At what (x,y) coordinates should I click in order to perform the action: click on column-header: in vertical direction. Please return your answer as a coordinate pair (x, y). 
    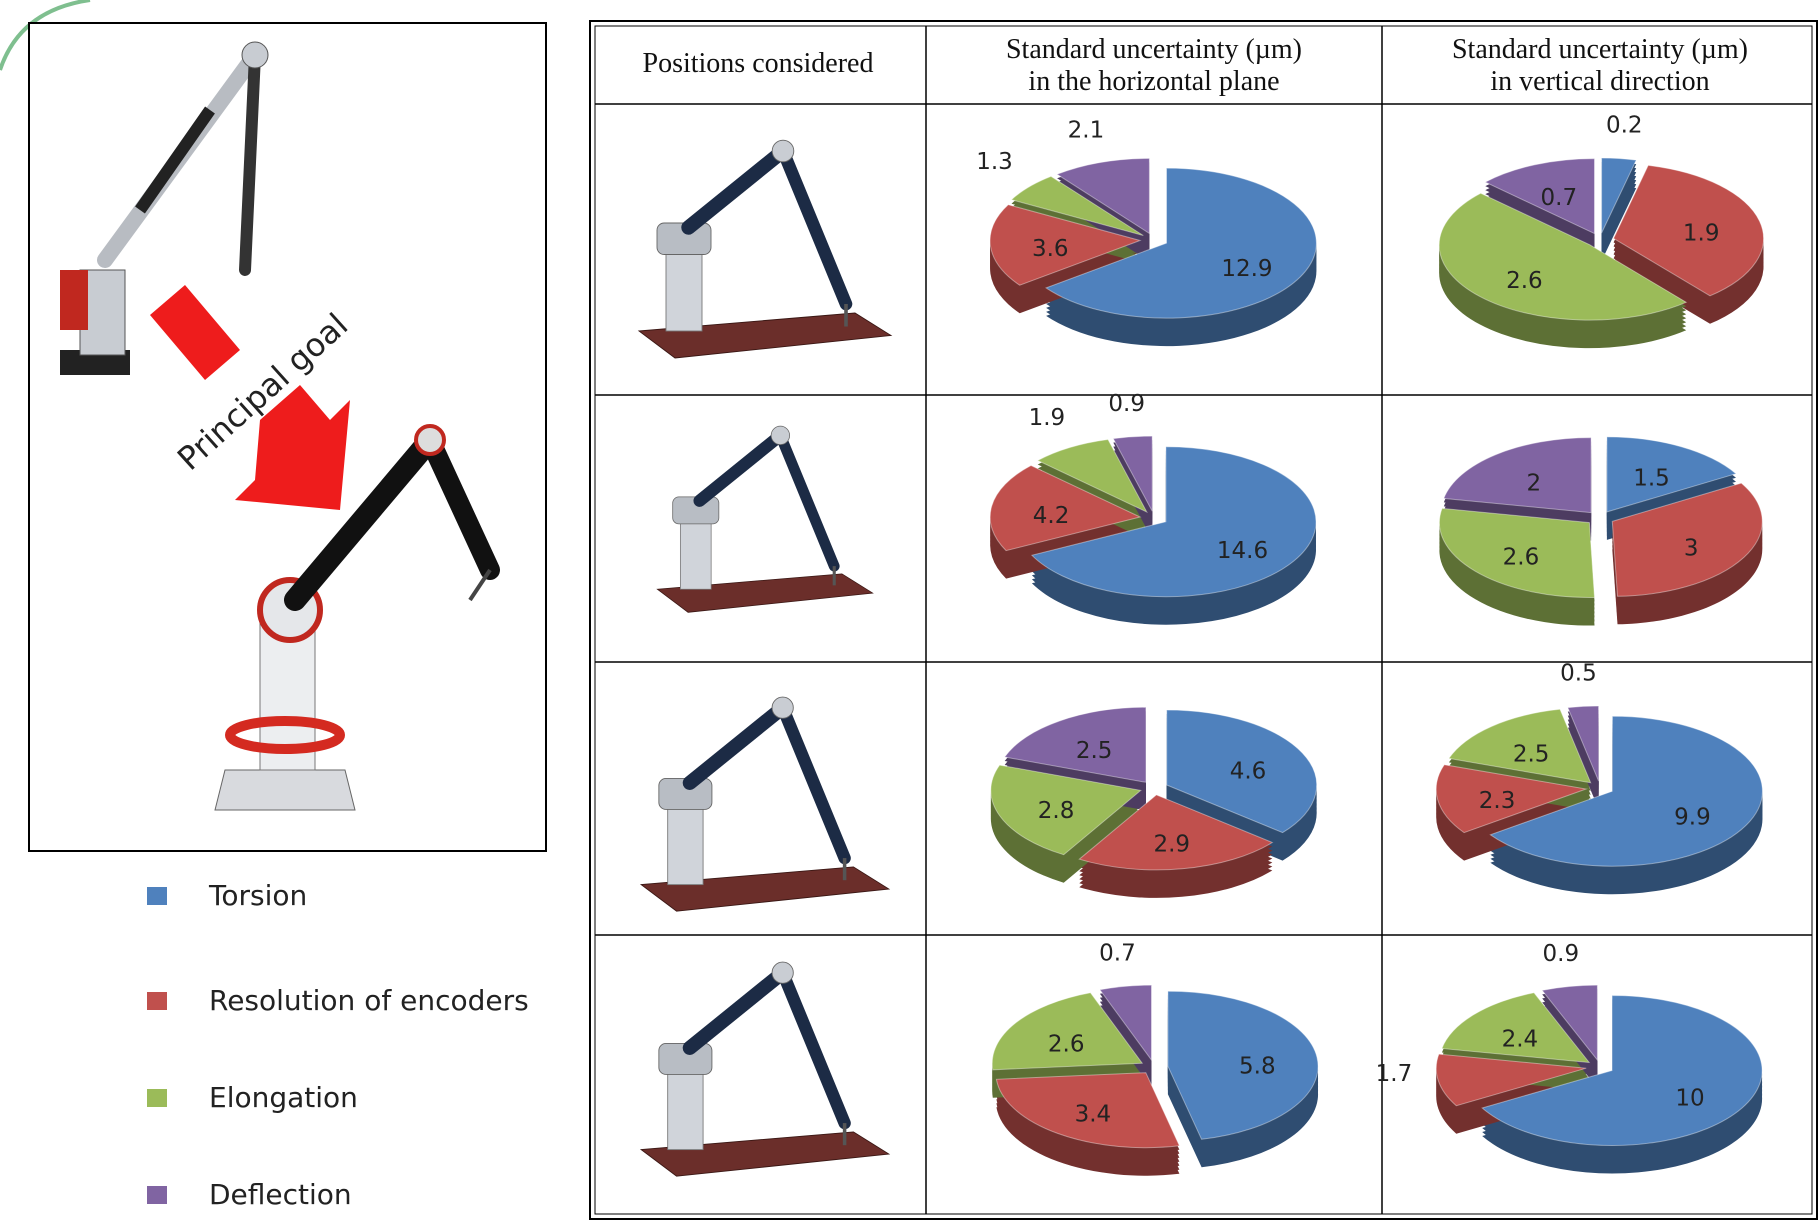
    Looking at the image, I should click on (1599, 81).